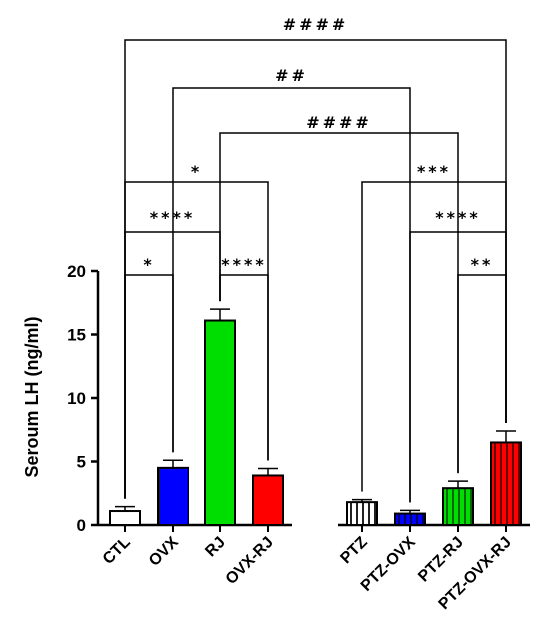  What do you see at coordinates (76, 271) in the screenshot?
I see `y-tick-label: 20` at bounding box center [76, 271].